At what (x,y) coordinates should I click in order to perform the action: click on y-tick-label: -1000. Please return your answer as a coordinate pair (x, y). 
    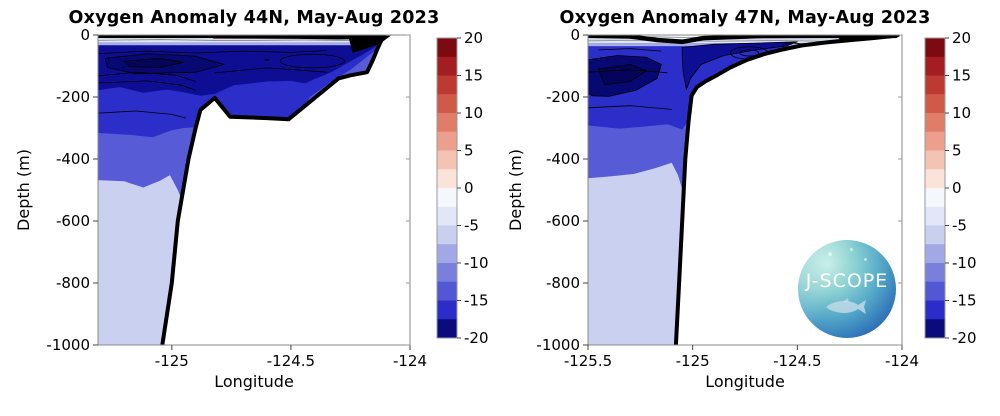
    Looking at the image, I should click on (68, 345).